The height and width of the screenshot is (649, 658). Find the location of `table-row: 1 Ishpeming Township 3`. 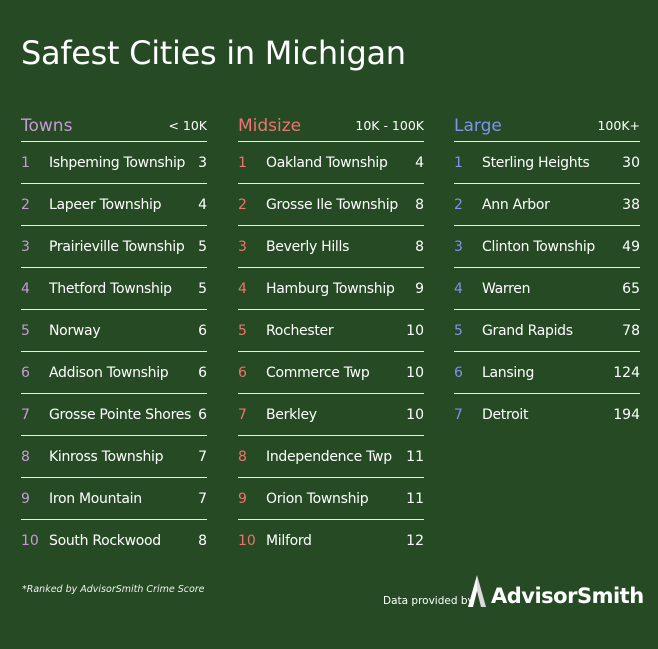

table-row: 1 Ishpeming Township 3 is located at coordinates (114, 163).